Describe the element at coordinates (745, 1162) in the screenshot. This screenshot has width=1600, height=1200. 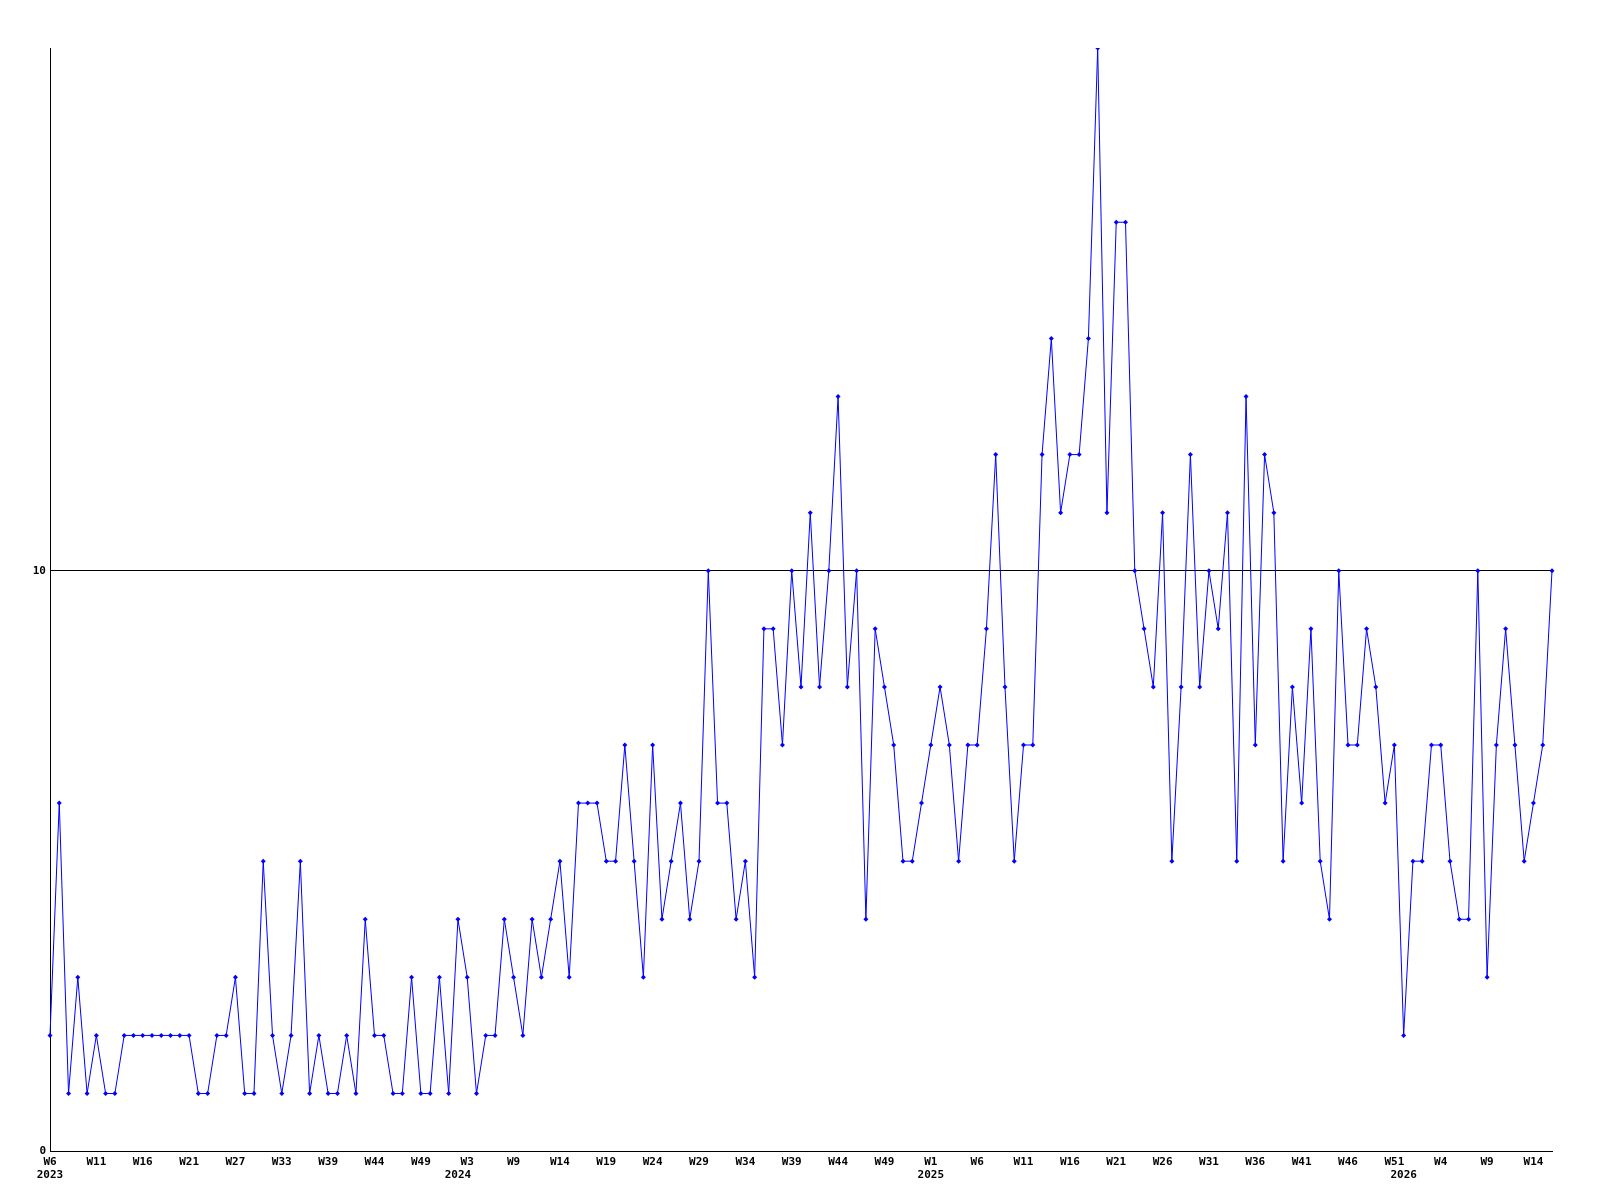
I see `x-tick-label: W34` at that location.